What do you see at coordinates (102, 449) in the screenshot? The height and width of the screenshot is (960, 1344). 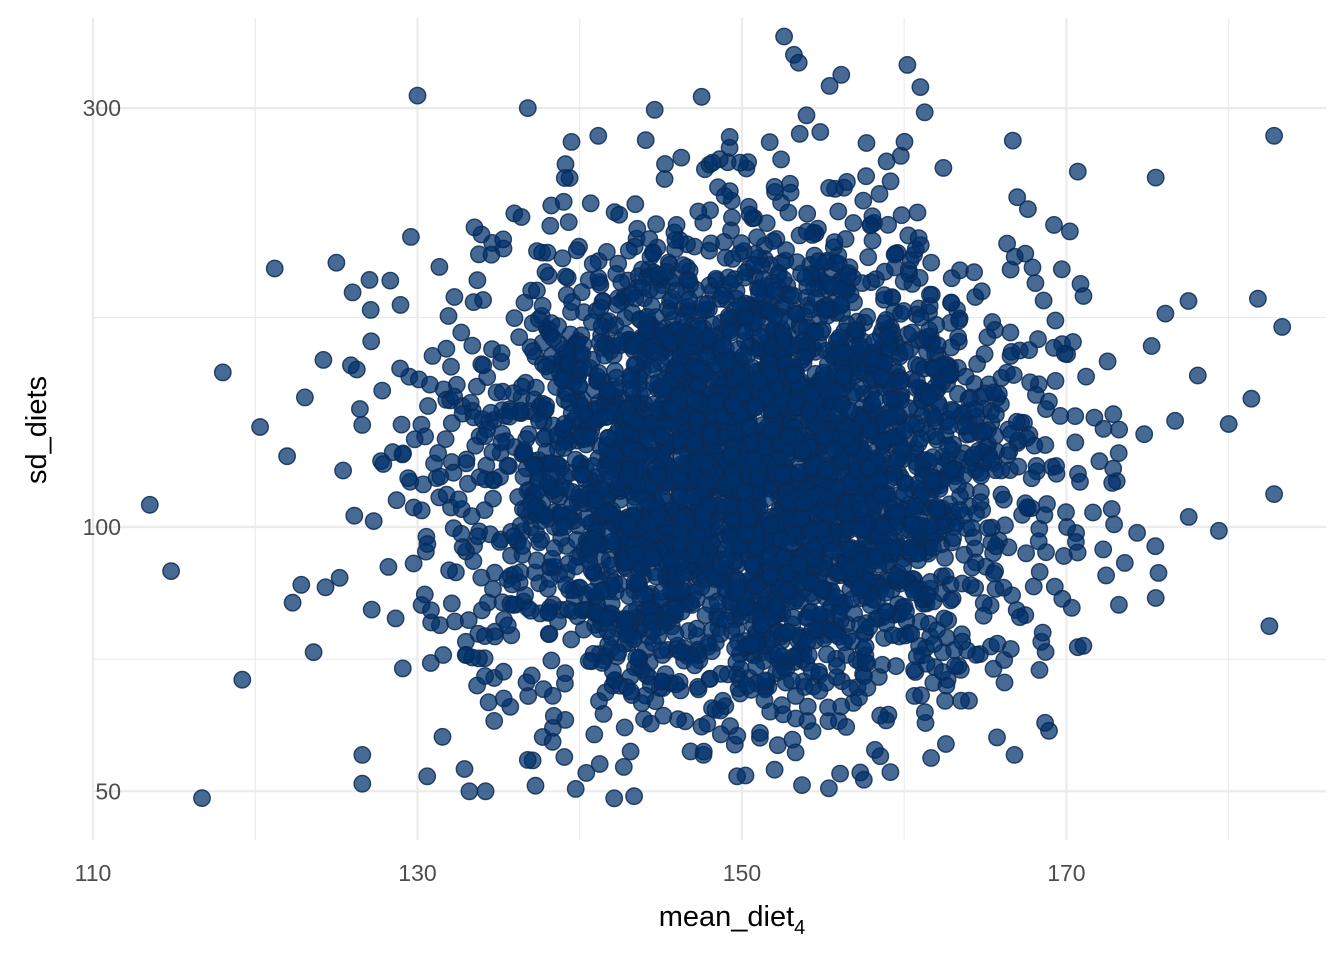 I see `y-axis-tick-labels: 50 100 300` at bounding box center [102, 449].